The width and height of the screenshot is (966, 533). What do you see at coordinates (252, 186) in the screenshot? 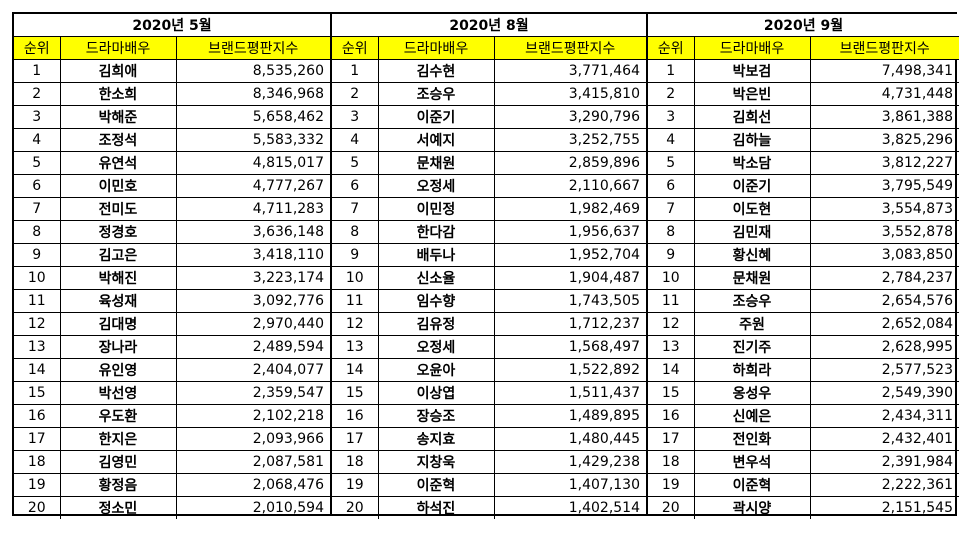
I see `brand-index-cell: 4,777,267` at bounding box center [252, 186].